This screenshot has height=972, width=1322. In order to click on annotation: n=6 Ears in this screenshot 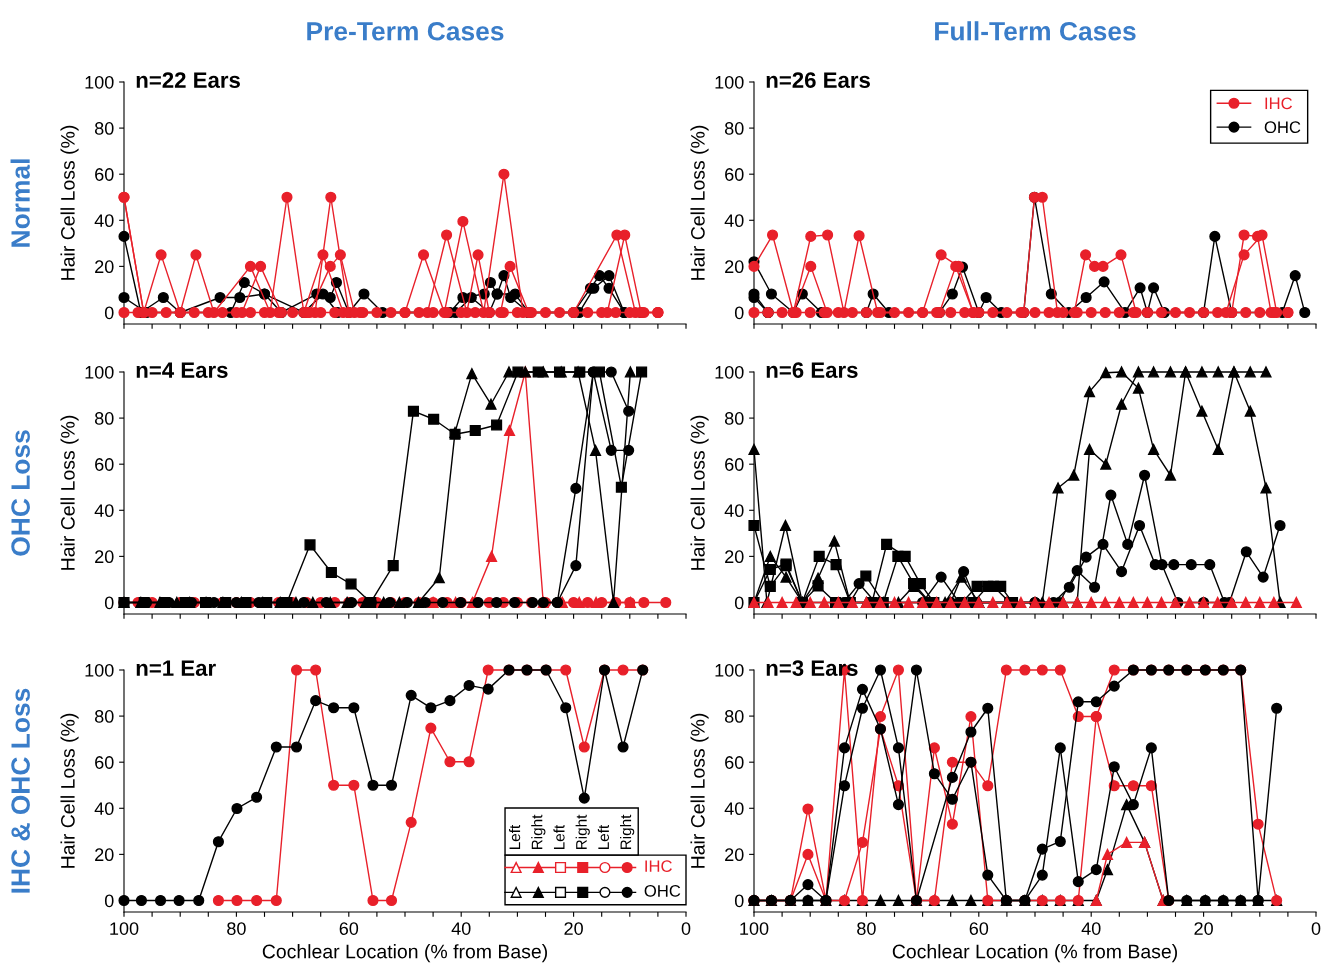, I will do `click(812, 370)`.